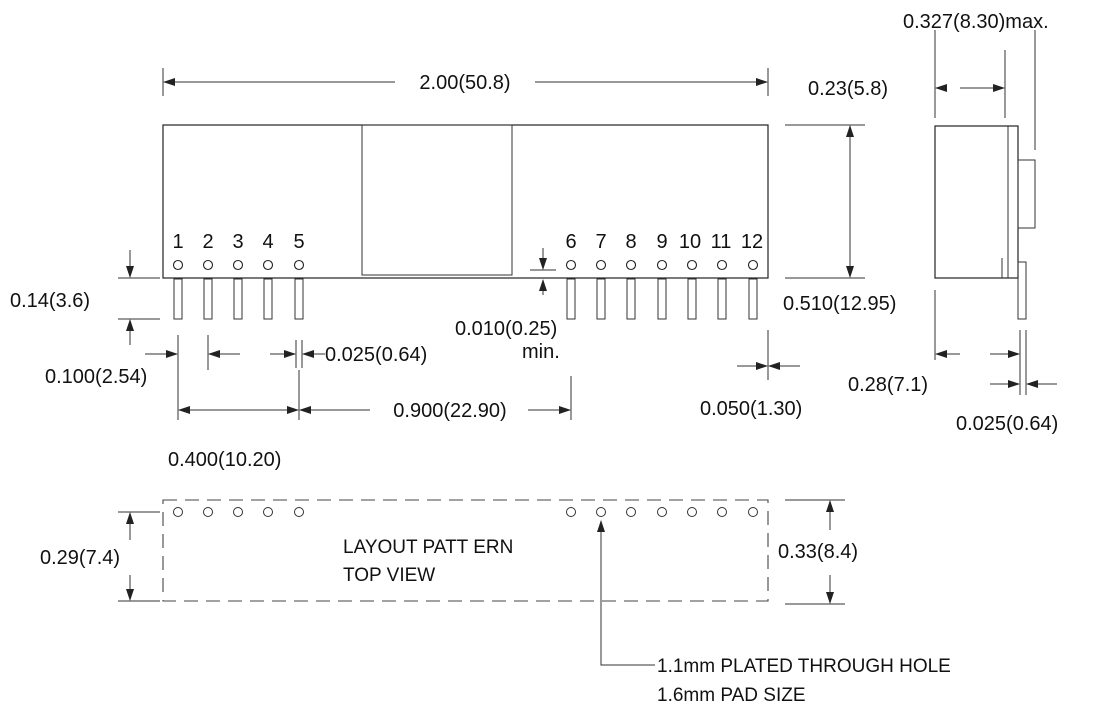  What do you see at coordinates (224, 460) in the screenshot?
I see `dim-label: 0.400(10.20)` at bounding box center [224, 460].